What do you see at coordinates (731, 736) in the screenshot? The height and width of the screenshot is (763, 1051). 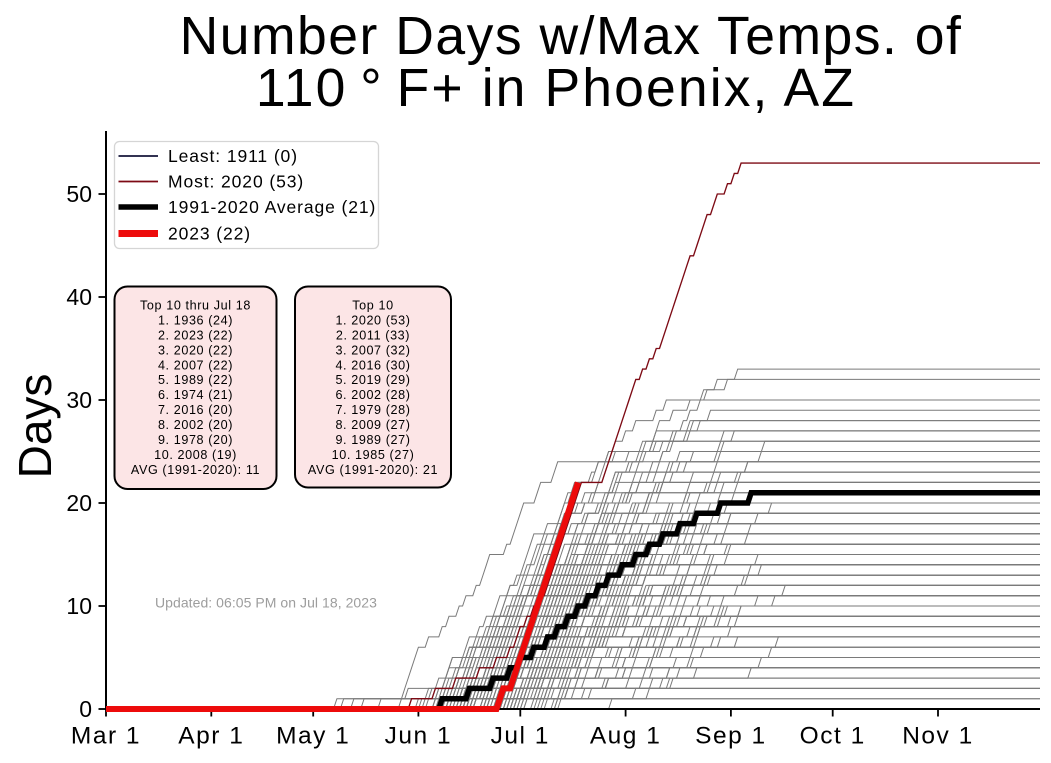 I see `svg-text: Sep 1` at bounding box center [731, 736].